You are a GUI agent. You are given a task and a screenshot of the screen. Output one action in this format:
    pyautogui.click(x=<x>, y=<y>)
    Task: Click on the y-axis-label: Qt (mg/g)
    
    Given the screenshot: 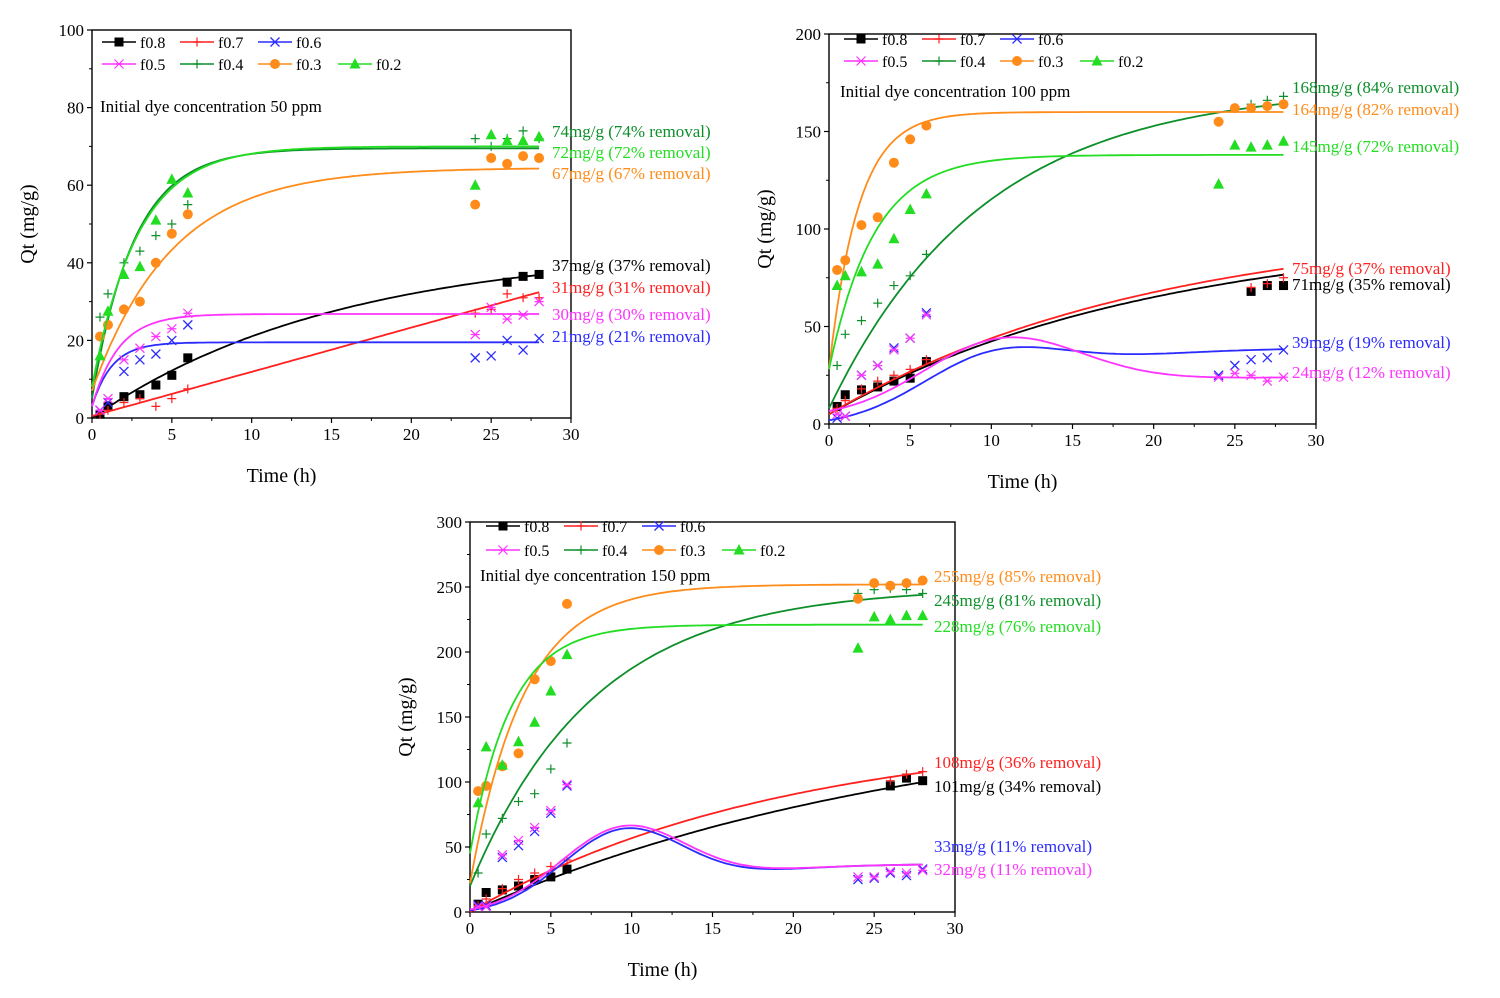 What is the action you would take?
    pyautogui.click(x=28, y=223)
    